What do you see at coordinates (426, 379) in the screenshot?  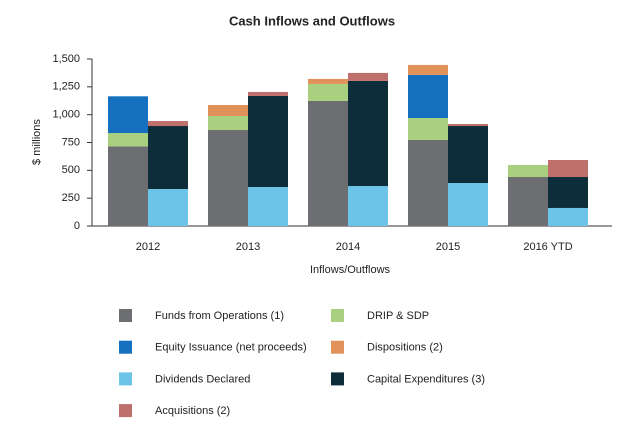 I see `legend-label: Capital Expenditures (3)` at bounding box center [426, 379].